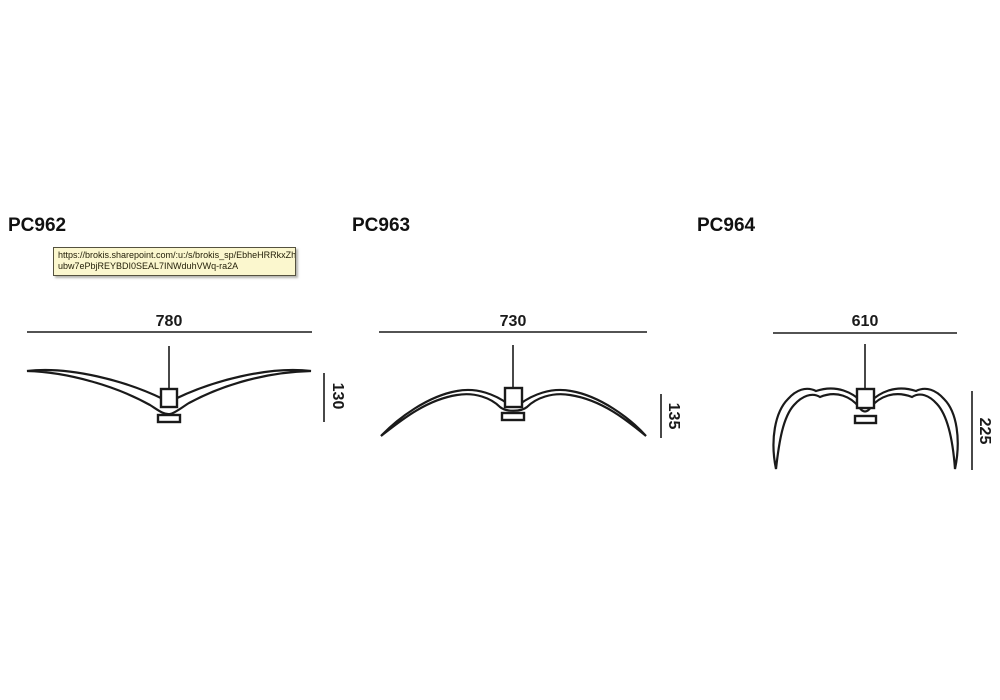 Image resolution: width=1000 pixels, height=700 pixels. What do you see at coordinates (381, 225) in the screenshot?
I see `pc963-model-title: PC963` at bounding box center [381, 225].